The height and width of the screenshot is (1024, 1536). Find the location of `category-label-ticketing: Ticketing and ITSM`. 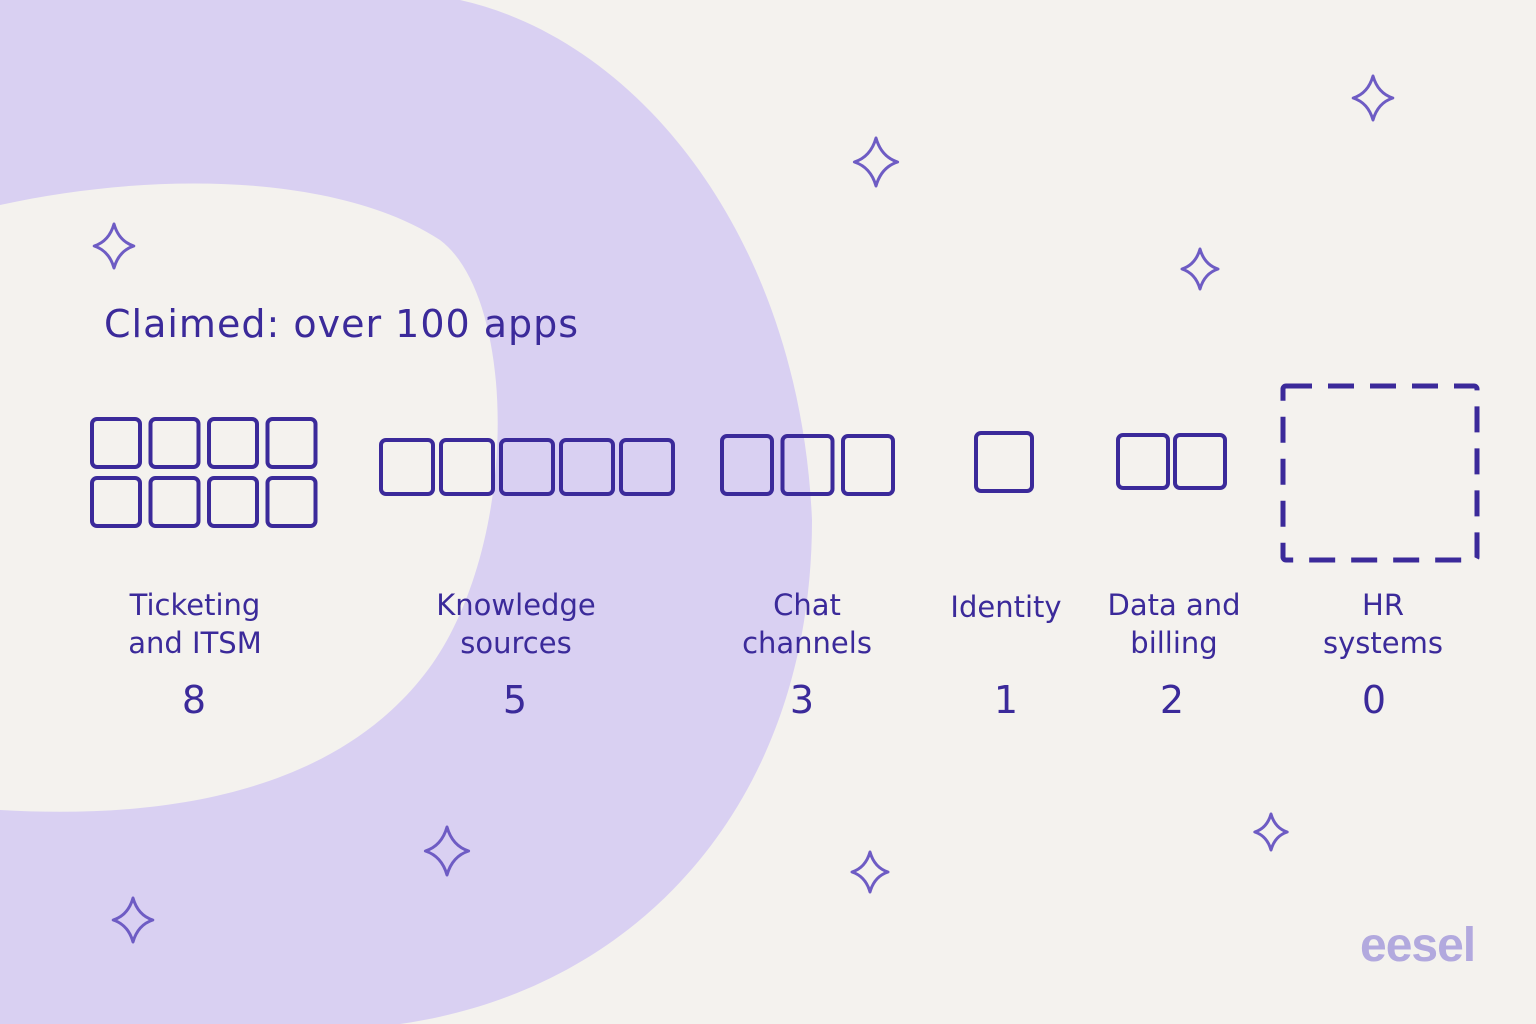

category-label-ticketing: Ticketing and ITSM is located at coordinates (195, 624).